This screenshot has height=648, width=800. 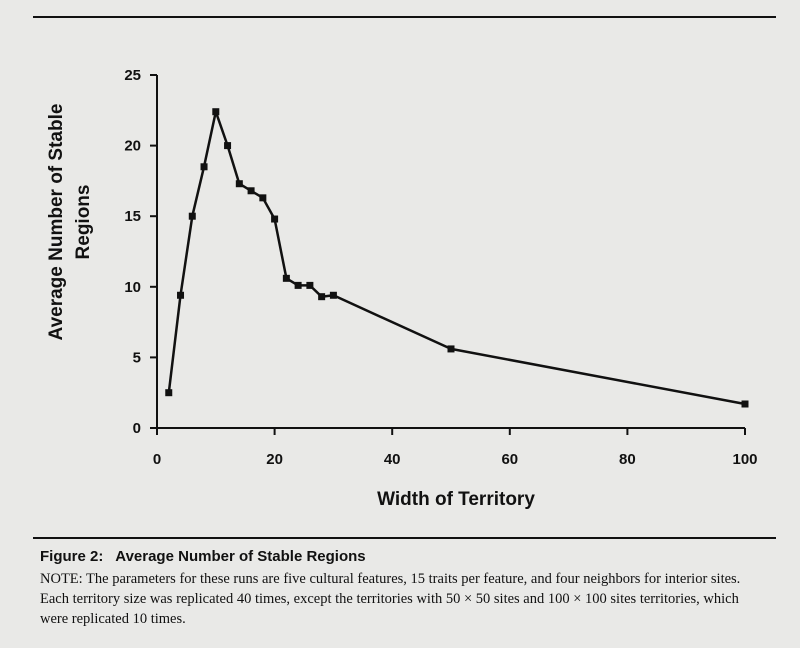 I want to click on figure-label: Figure 2:, so click(x=72, y=556).